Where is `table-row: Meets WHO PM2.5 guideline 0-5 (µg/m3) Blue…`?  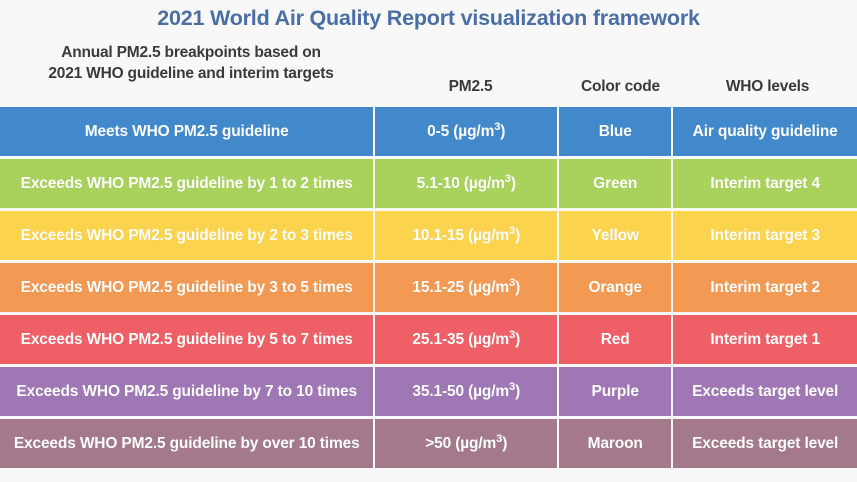
table-row: Meets WHO PM2.5 guideline 0-5 (µg/m3) Blue… is located at coordinates (428, 131).